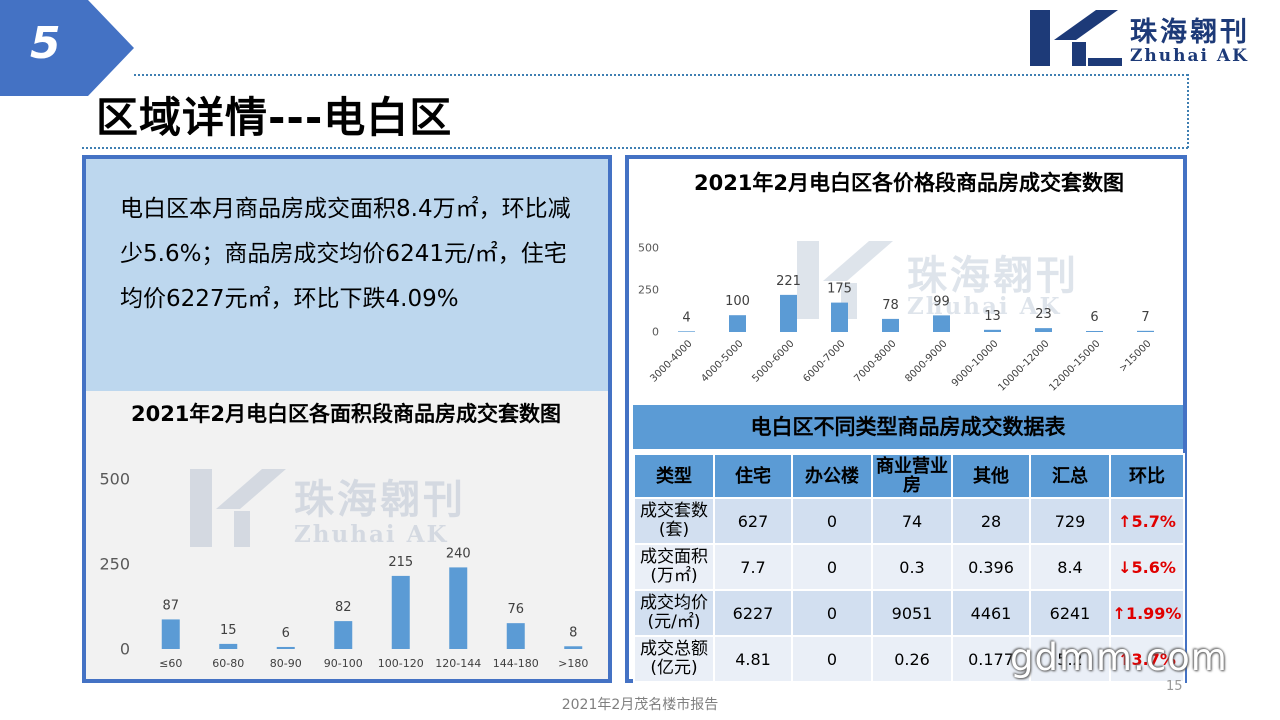 Image resolution: width=1280 pixels, height=720 pixels. Describe the element at coordinates (274, 117) in the screenshot. I see `page-title: 区域详情---电白区` at that location.